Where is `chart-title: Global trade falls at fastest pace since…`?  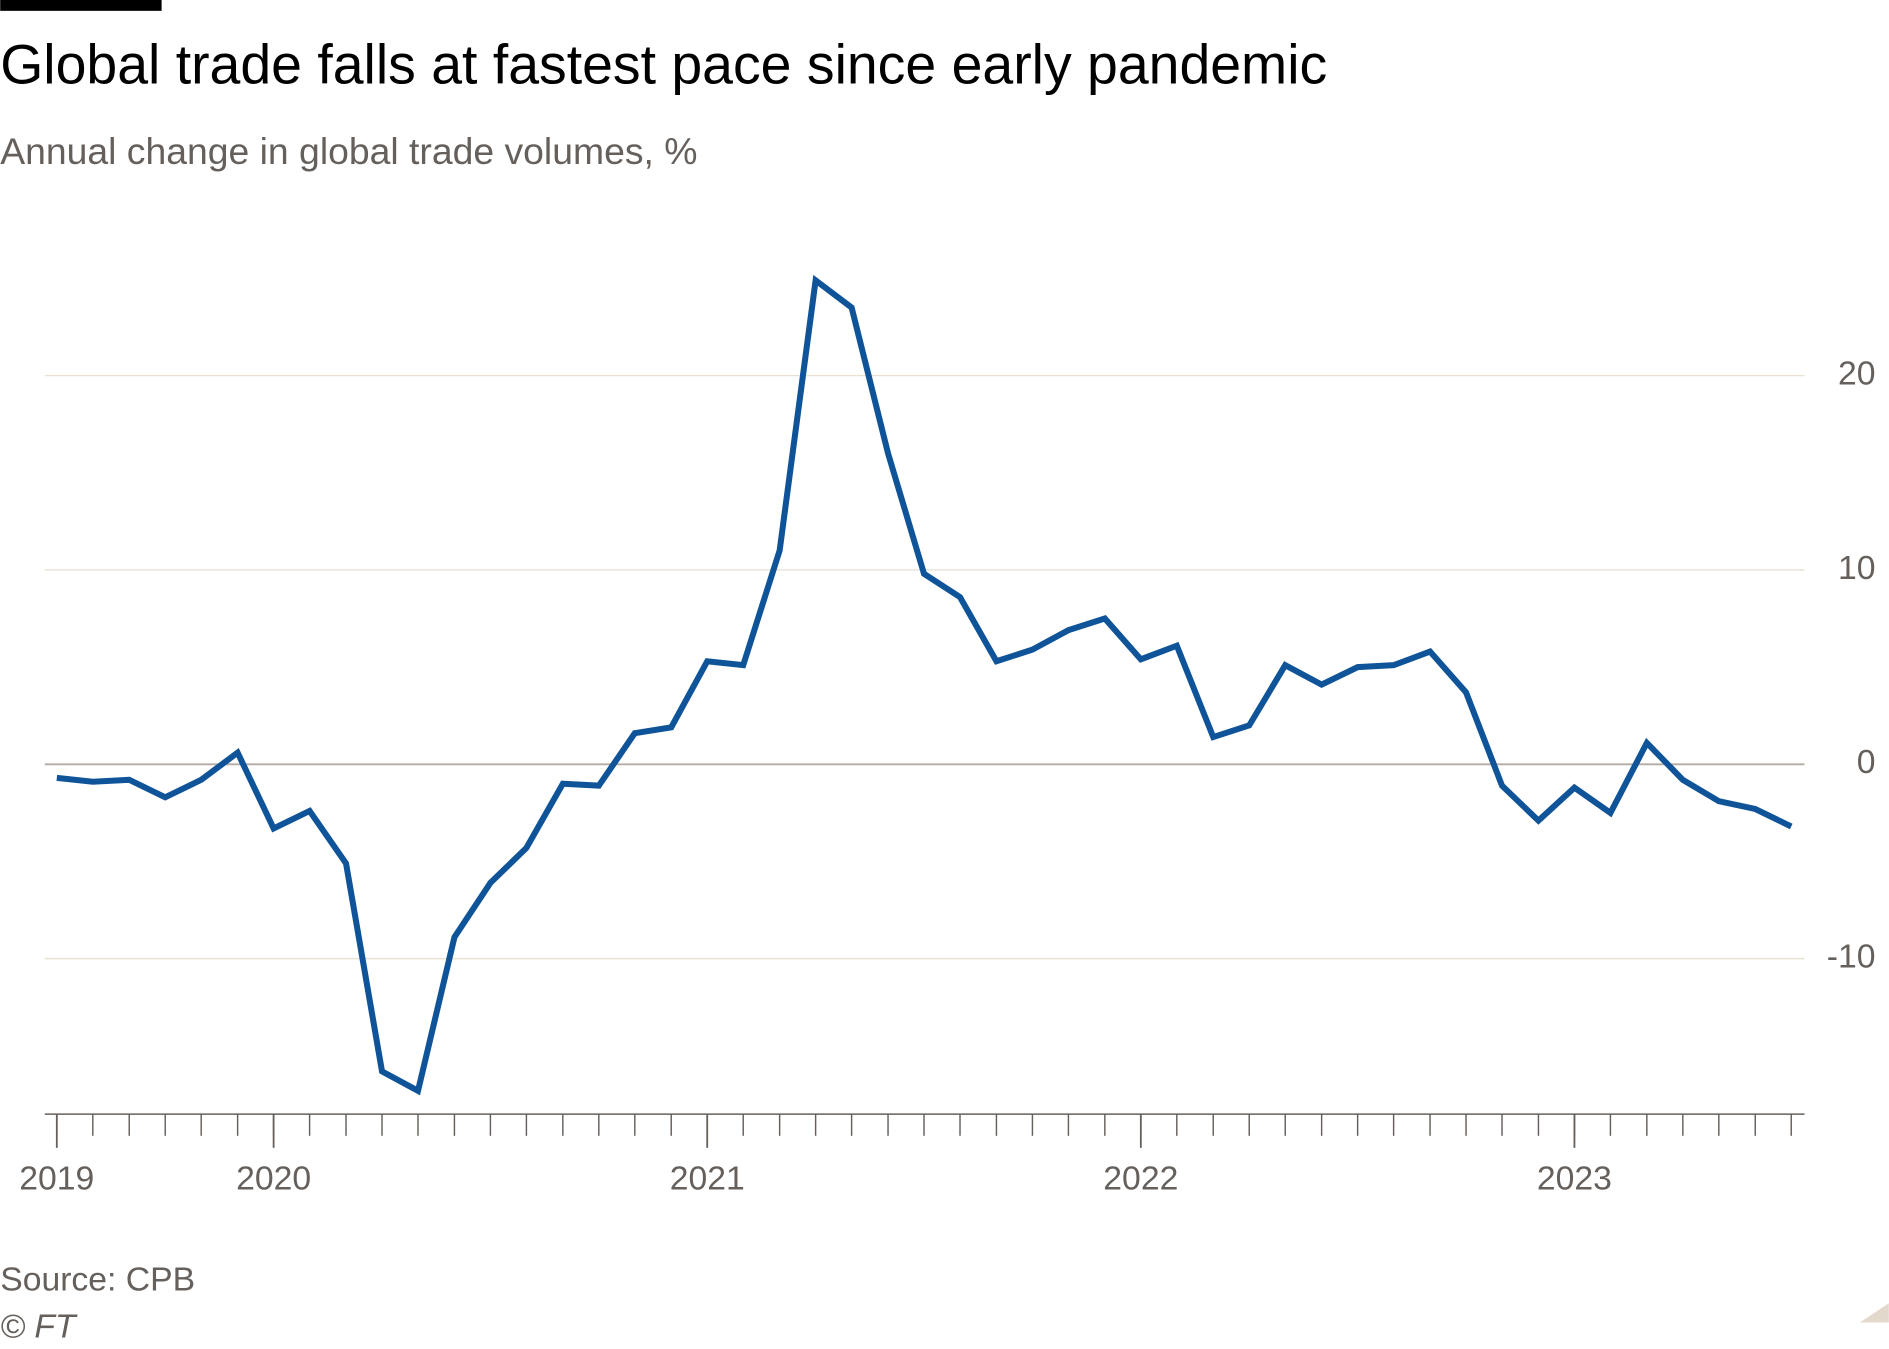
chart-title: Global trade falls at fastest pace since… is located at coordinates (663, 64).